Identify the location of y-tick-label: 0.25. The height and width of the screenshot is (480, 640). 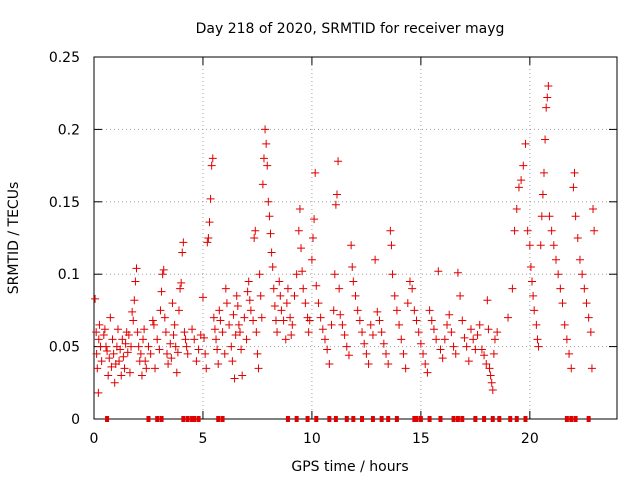
(64, 58).